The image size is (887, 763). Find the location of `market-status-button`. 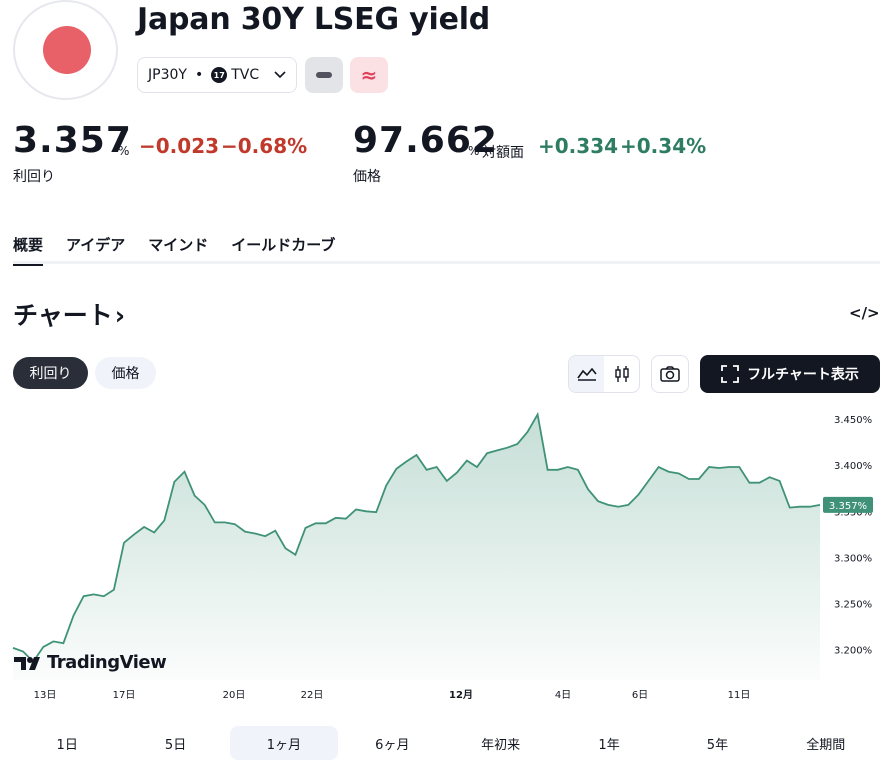

market-status-button is located at coordinates (324, 75).